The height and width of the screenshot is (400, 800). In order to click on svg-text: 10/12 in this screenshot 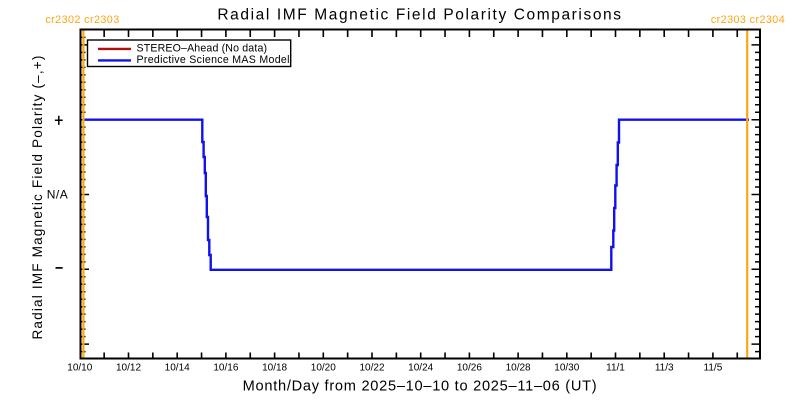, I will do `click(128, 368)`.